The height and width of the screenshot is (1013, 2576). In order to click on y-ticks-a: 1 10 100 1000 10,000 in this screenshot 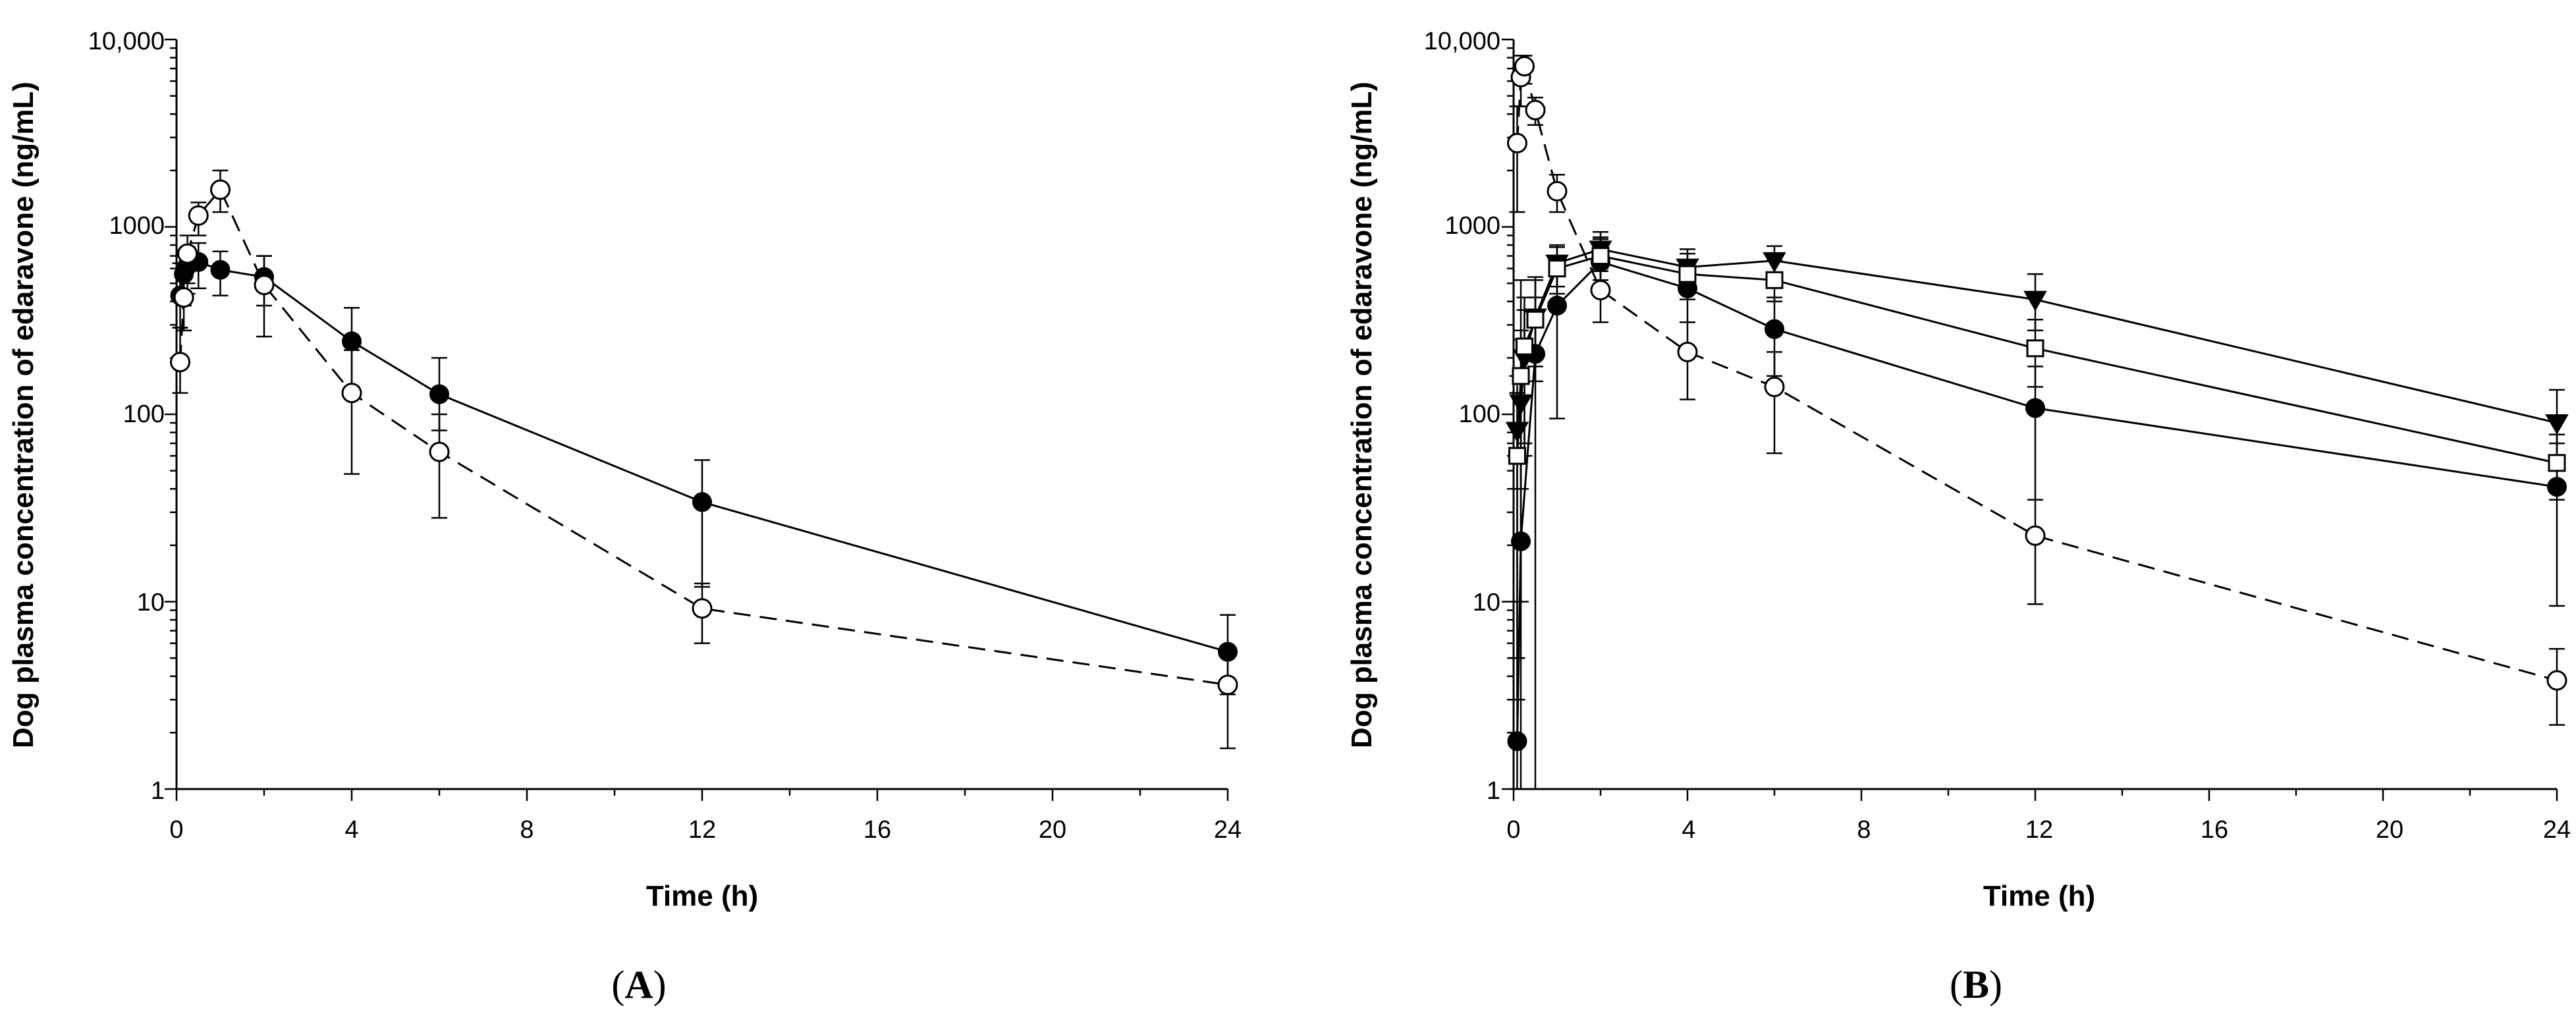, I will do `click(126, 416)`.